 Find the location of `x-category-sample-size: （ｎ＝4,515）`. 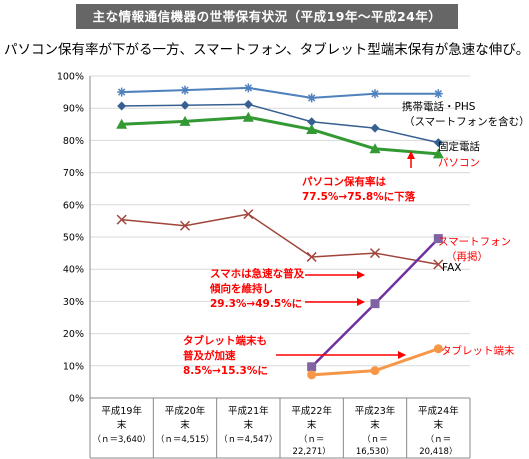

x-category-sample-size: （ｎ＝4,515） is located at coordinates (185, 439).